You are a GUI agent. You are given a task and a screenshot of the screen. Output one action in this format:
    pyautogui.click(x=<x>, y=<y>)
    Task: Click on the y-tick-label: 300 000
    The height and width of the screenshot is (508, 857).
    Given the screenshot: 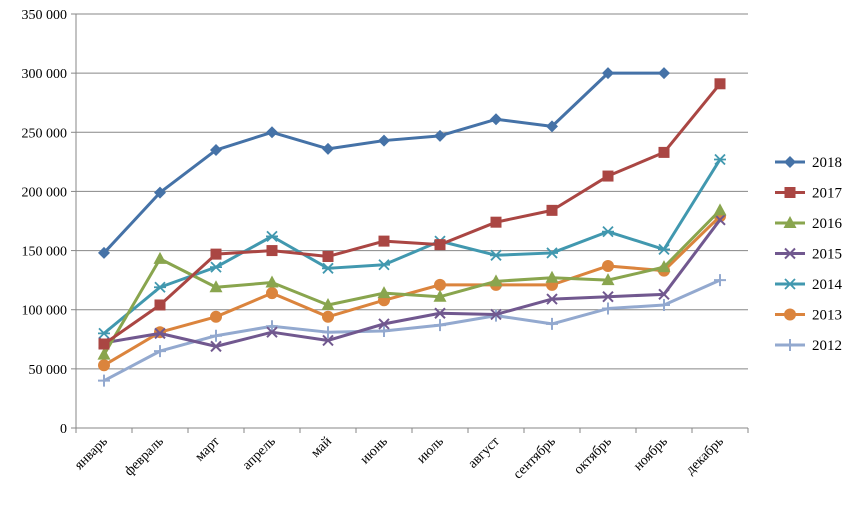 What is the action you would take?
    pyautogui.click(x=45, y=74)
    